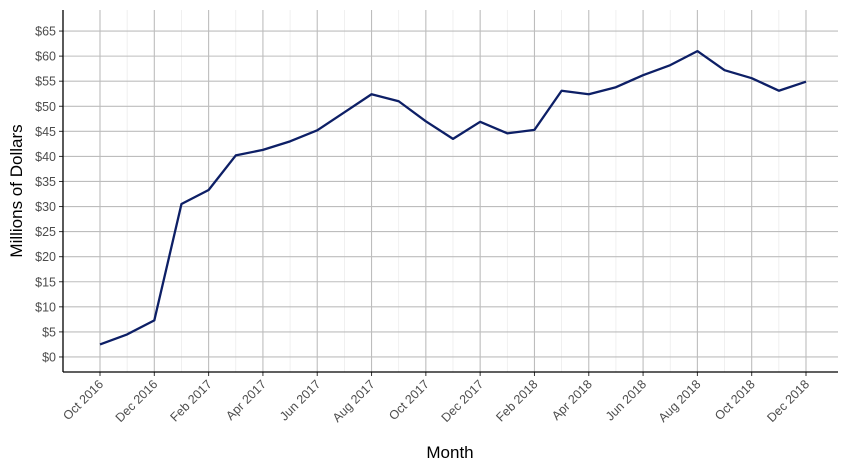 The height and width of the screenshot is (467, 850). What do you see at coordinates (788, 401) in the screenshot?
I see `x-tick-label: Dec 2018` at bounding box center [788, 401].